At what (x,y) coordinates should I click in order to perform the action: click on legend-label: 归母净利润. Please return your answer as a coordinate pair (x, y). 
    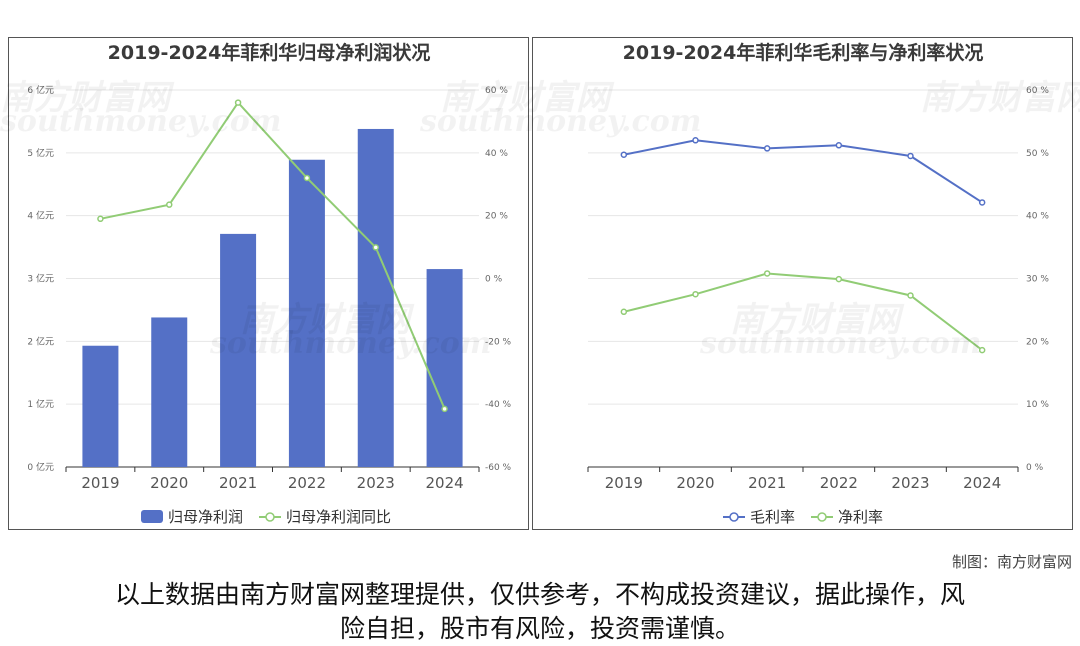
    Looking at the image, I should click on (205, 517).